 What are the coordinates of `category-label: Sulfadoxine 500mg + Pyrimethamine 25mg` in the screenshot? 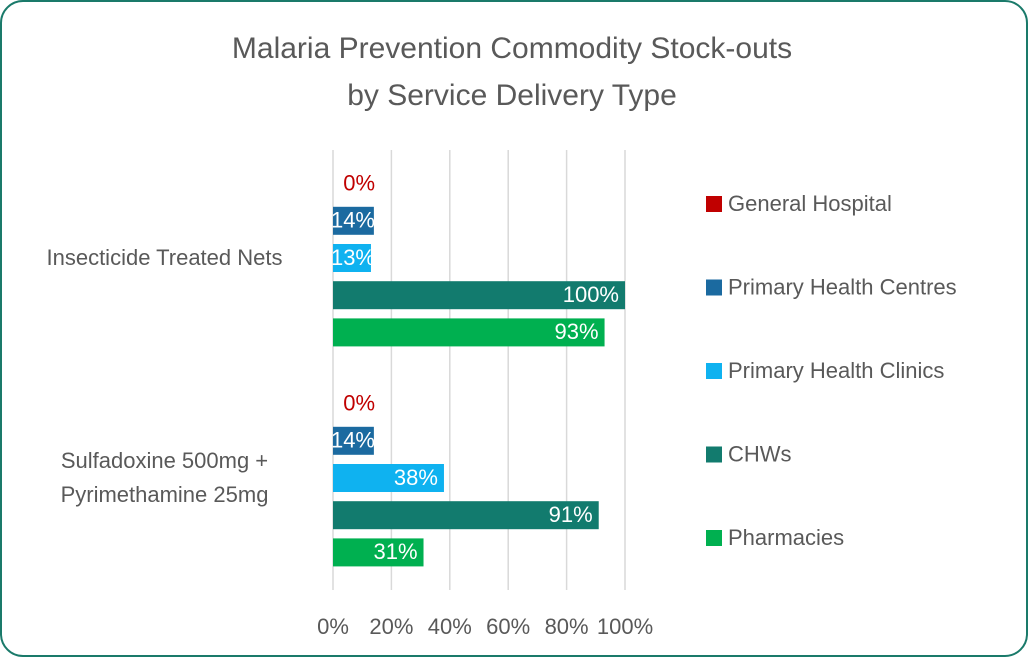 It's located at (164, 477).